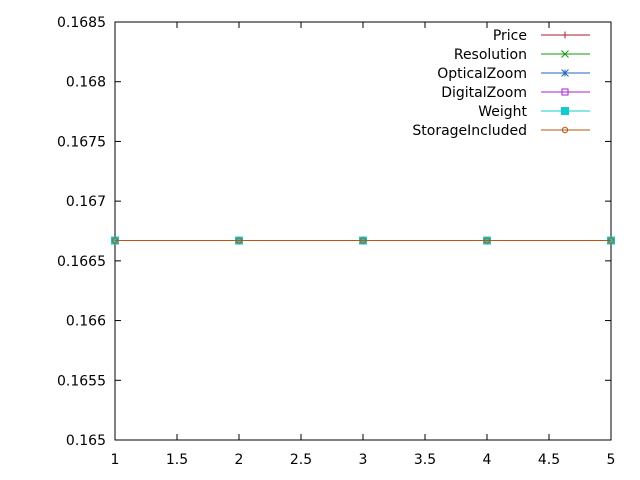  Describe the element at coordinates (86, 441) in the screenshot. I see `y-tick-label: 0.165` at that location.